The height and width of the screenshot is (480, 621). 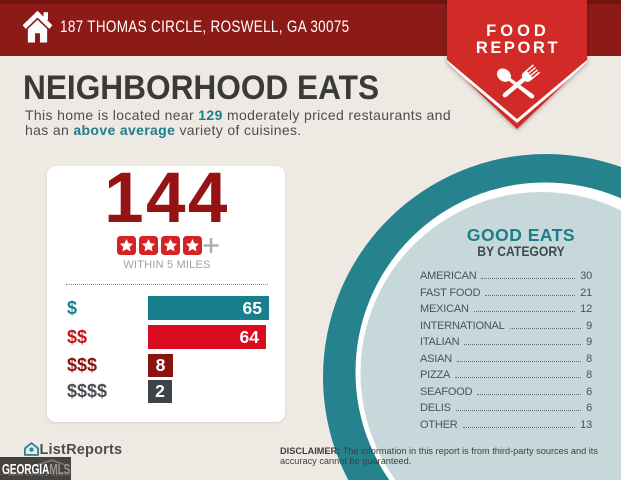 I want to click on svg-text: FOOD, so click(x=518, y=31).